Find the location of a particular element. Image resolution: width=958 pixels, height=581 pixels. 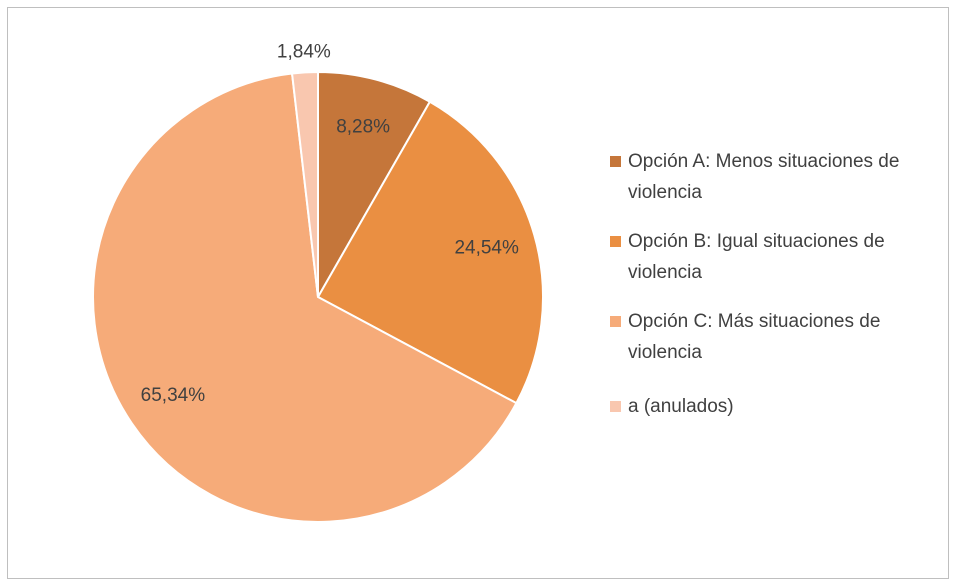

data-label: 1,84% is located at coordinates (304, 51).